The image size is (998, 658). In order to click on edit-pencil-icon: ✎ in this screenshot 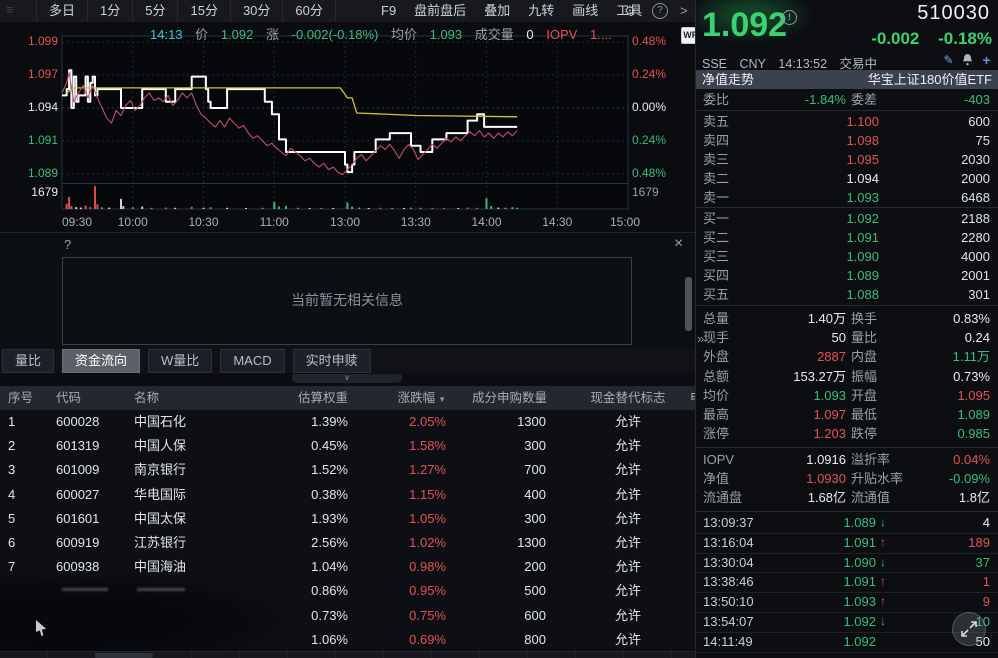, I will do `click(948, 60)`.